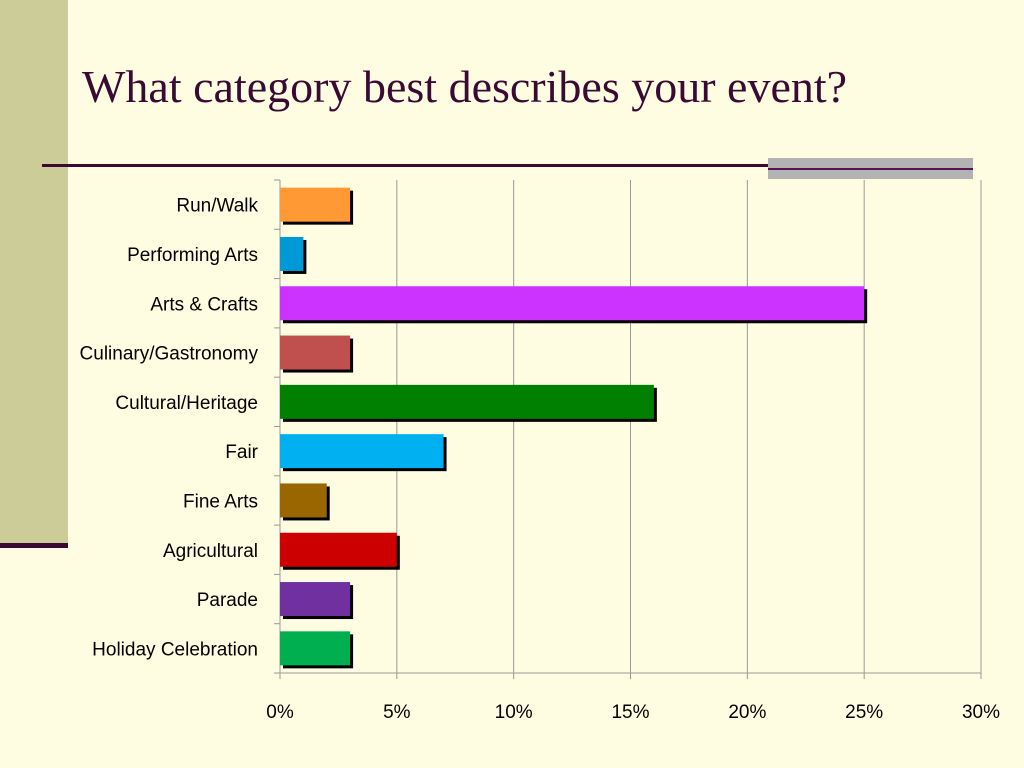  I want to click on category-label: Fair, so click(241, 452).